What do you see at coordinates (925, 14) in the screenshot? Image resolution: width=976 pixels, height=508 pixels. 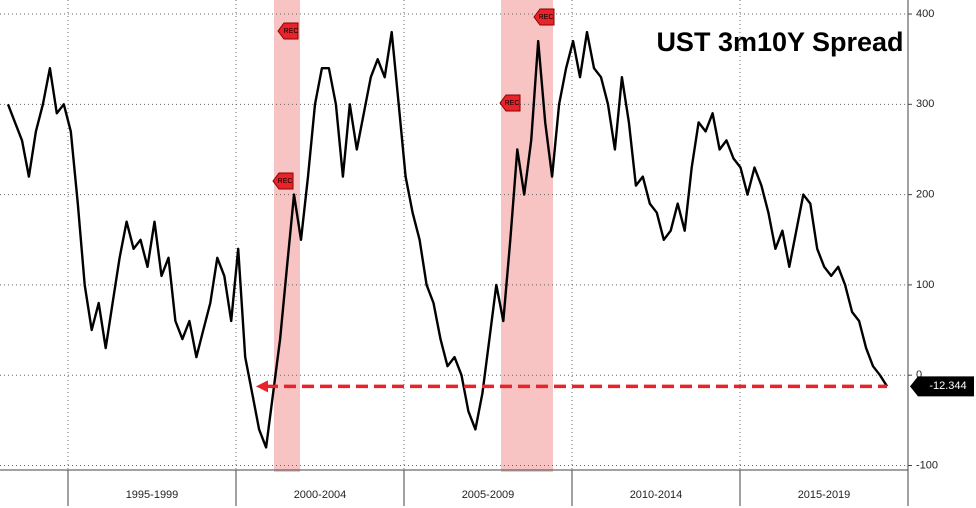 I see `y-tick-label: 400` at bounding box center [925, 14].